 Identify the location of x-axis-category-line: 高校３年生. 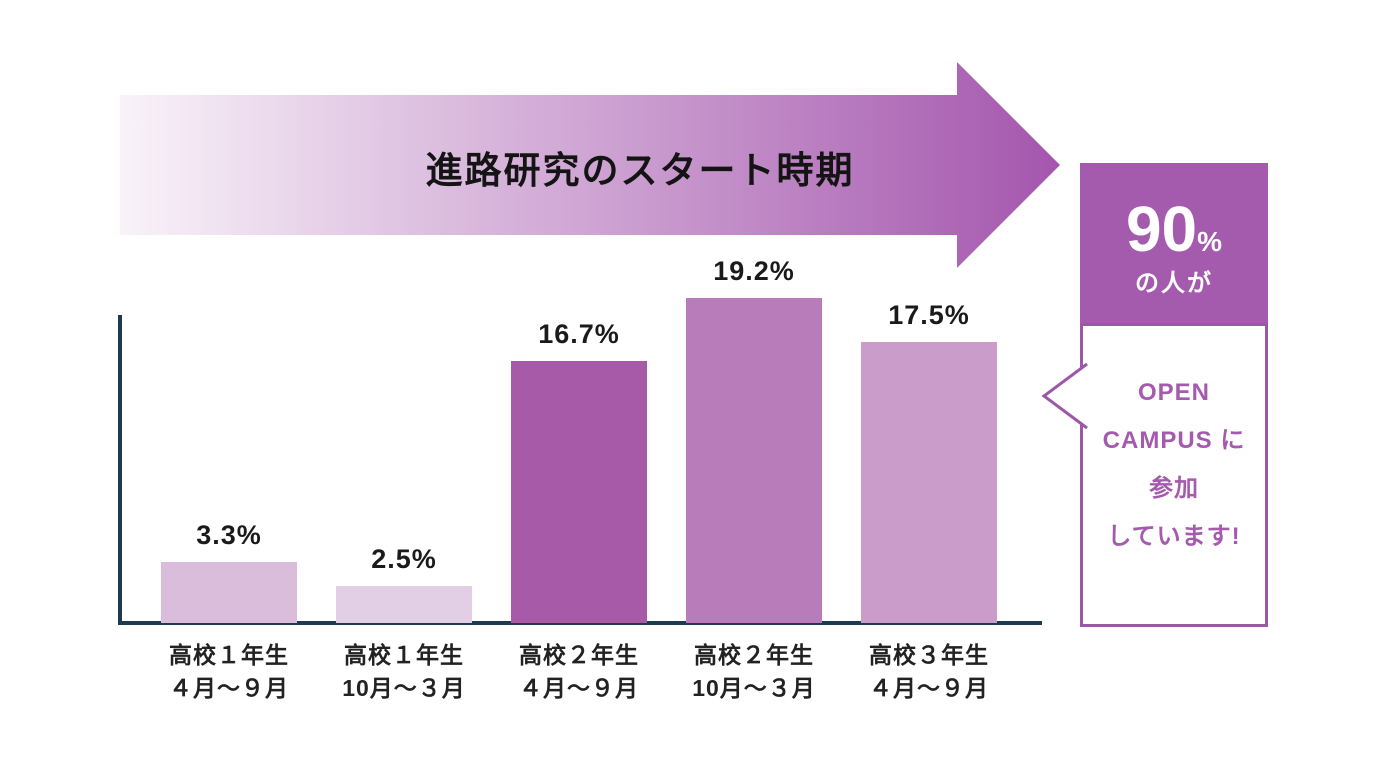
(929, 655).